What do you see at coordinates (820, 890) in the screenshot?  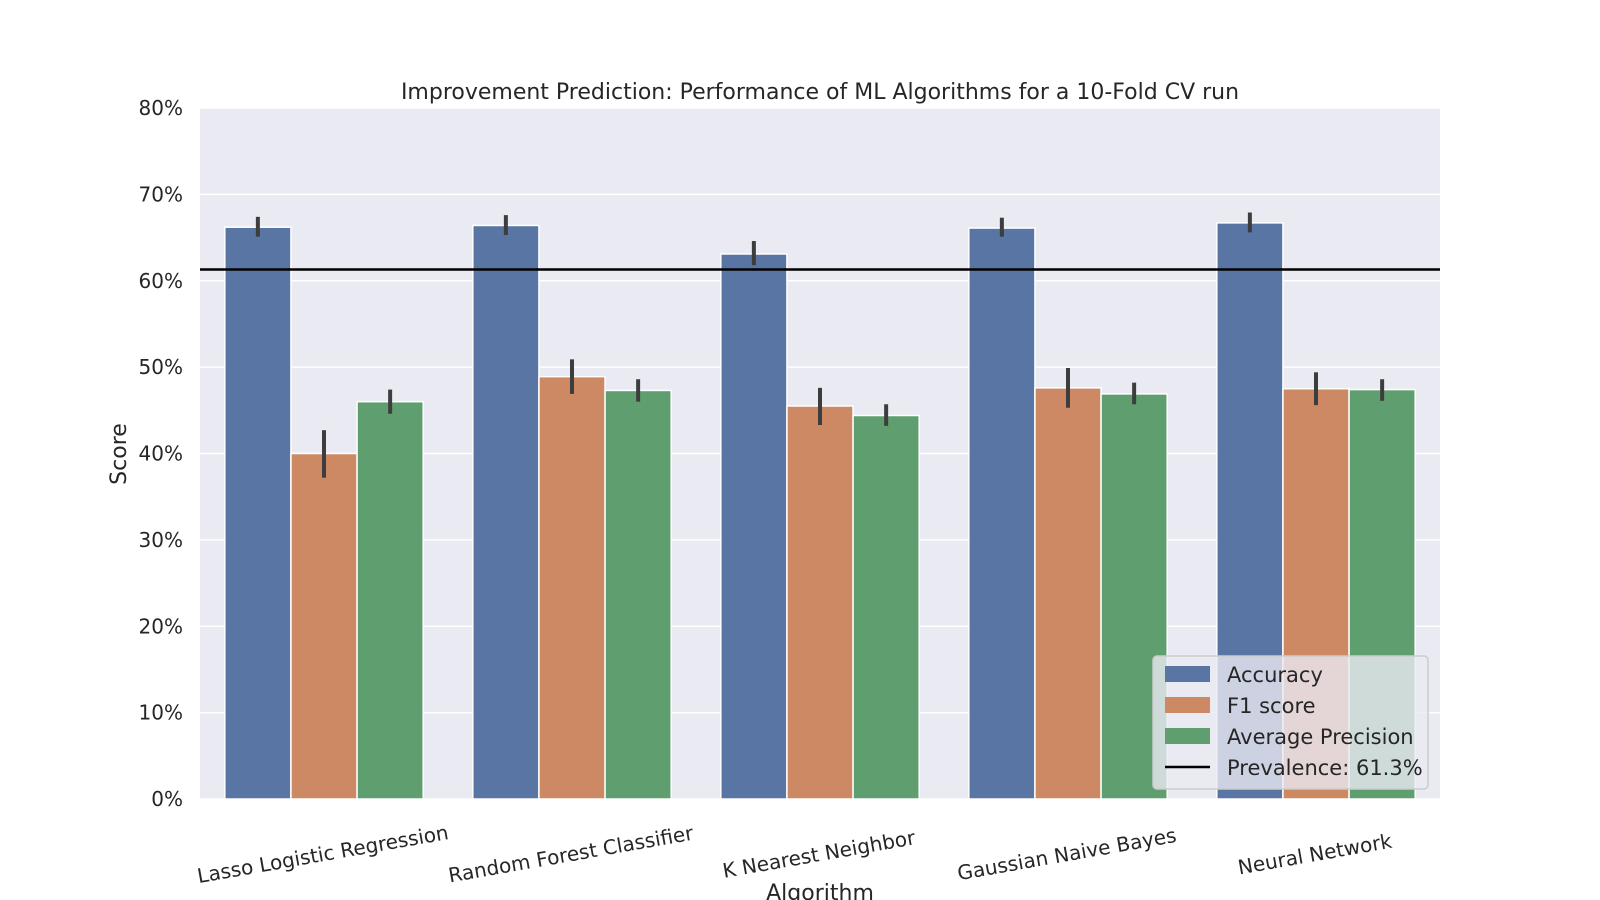 I see `x-axis-title: Algorithm` at bounding box center [820, 890].